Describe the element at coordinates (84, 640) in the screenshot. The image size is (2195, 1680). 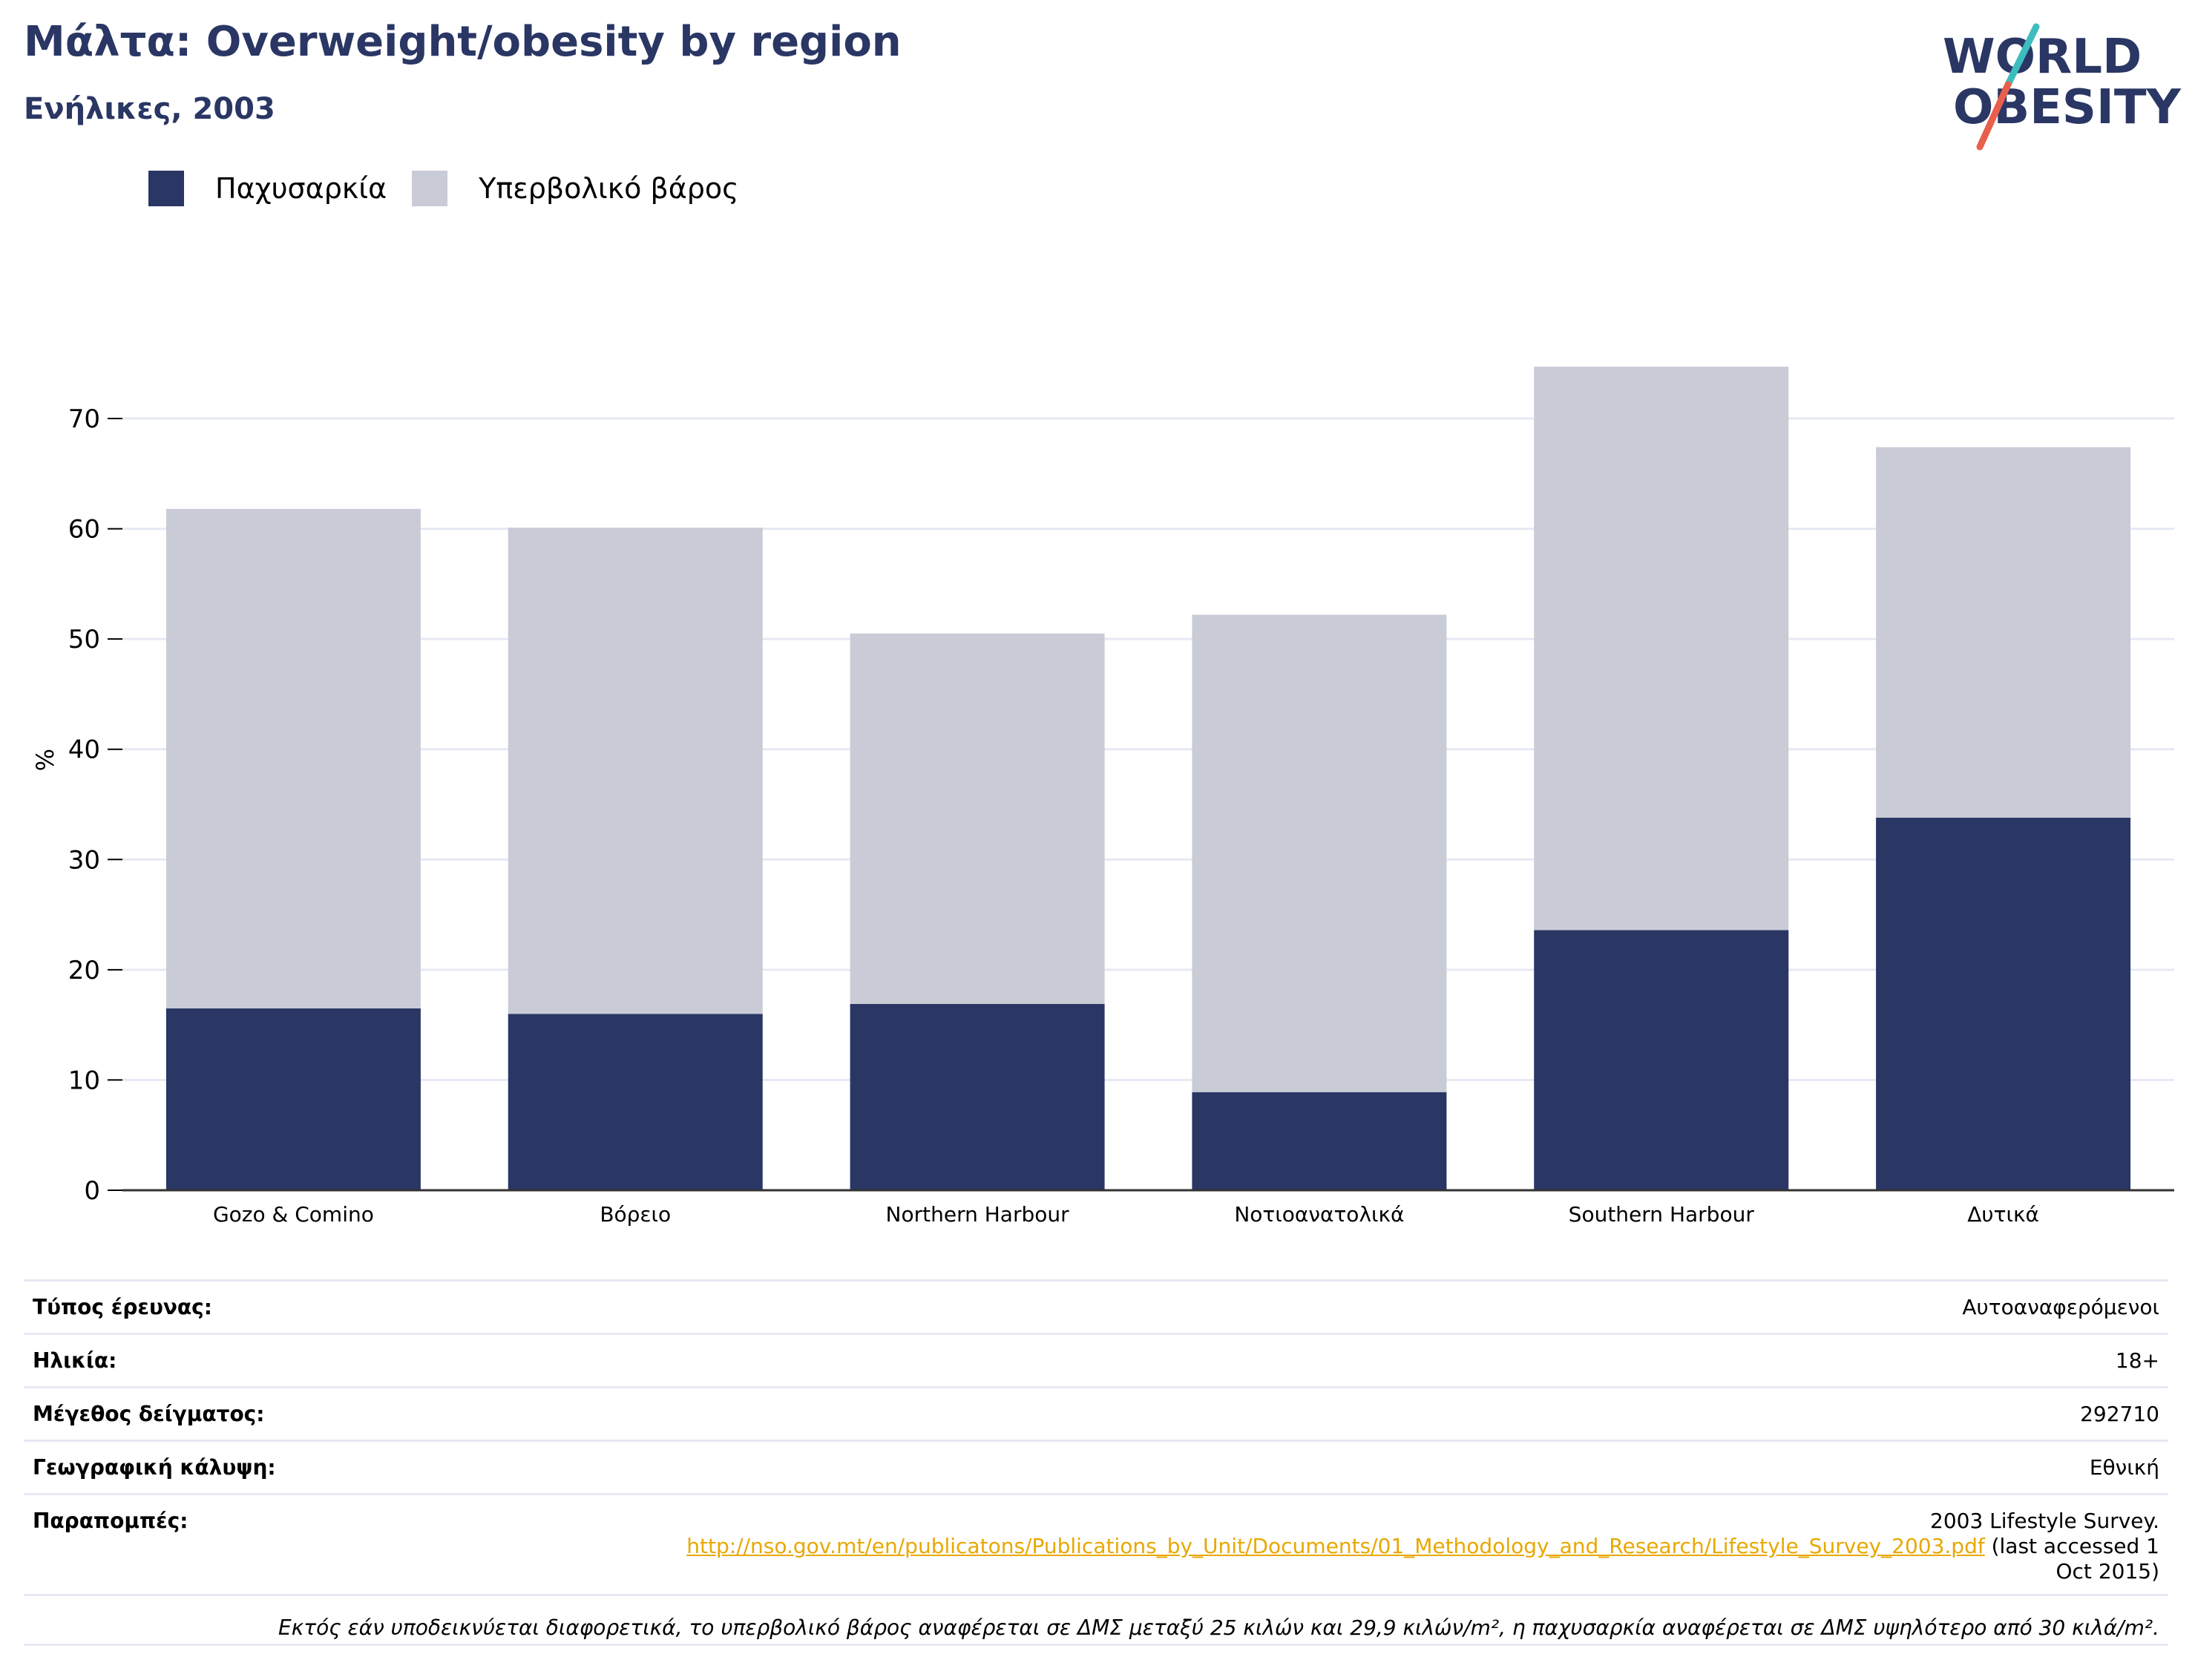
I see `y-tick-label: 50` at that location.